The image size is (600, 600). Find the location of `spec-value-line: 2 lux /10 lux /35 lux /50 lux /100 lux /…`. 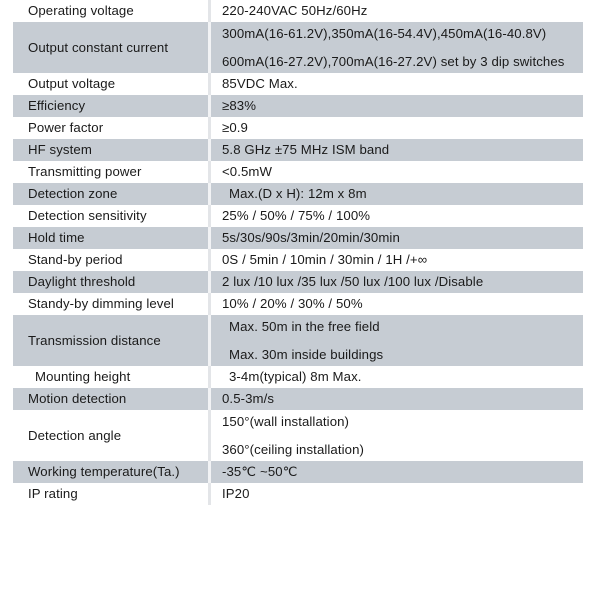

spec-value-line: 2 lux /10 lux /35 lux /50 lux /100 lux /… is located at coordinates (353, 282).